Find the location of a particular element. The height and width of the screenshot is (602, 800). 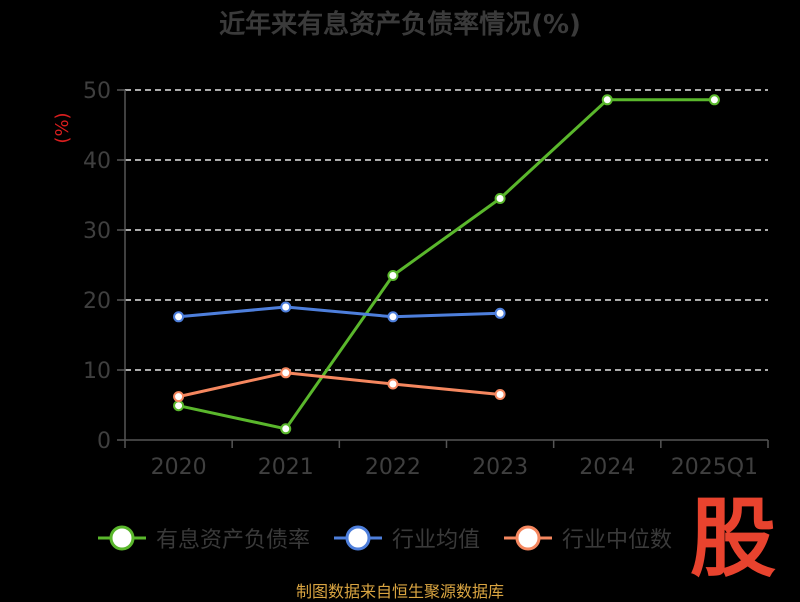

y-tick-label: 20 is located at coordinates (97, 301).